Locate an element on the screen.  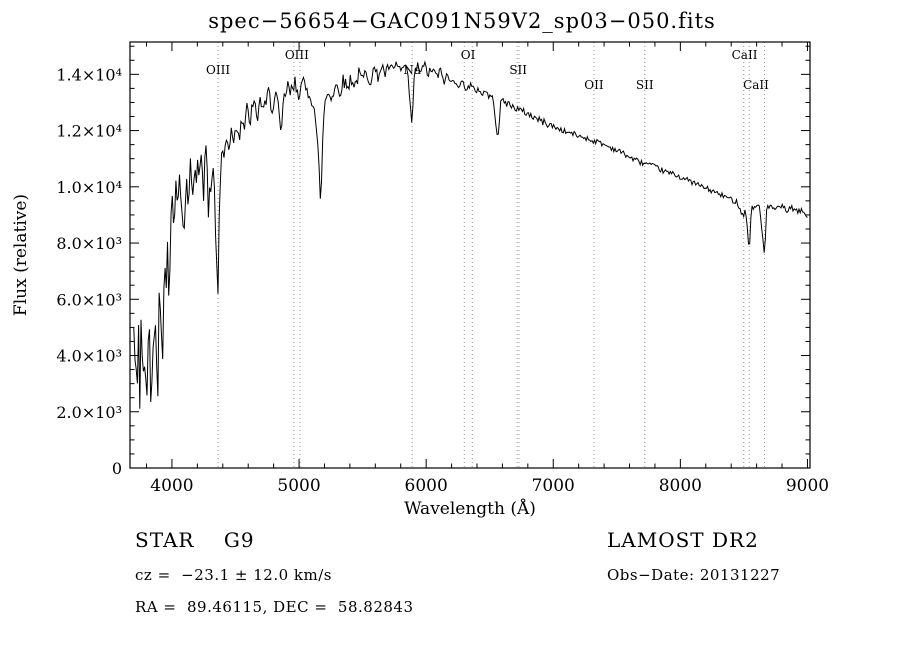
y-tick-label: 1.4×10⁴ is located at coordinates (89, 74).